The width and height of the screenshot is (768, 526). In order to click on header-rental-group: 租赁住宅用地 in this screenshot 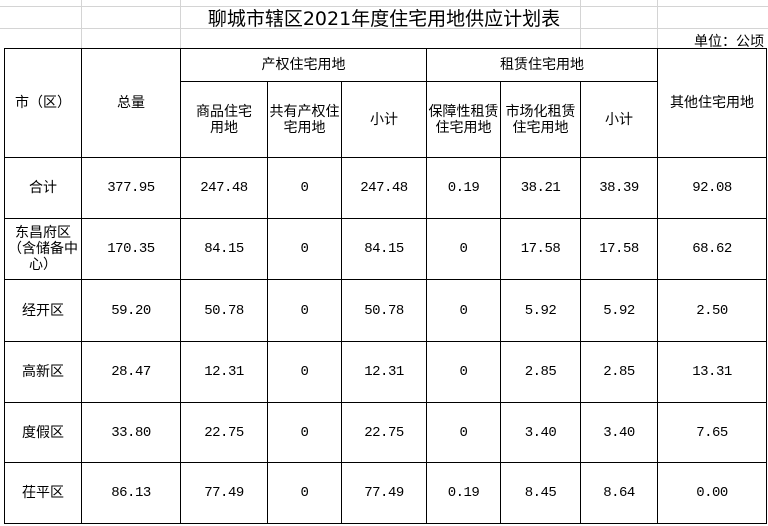, I will do `click(542, 65)`.